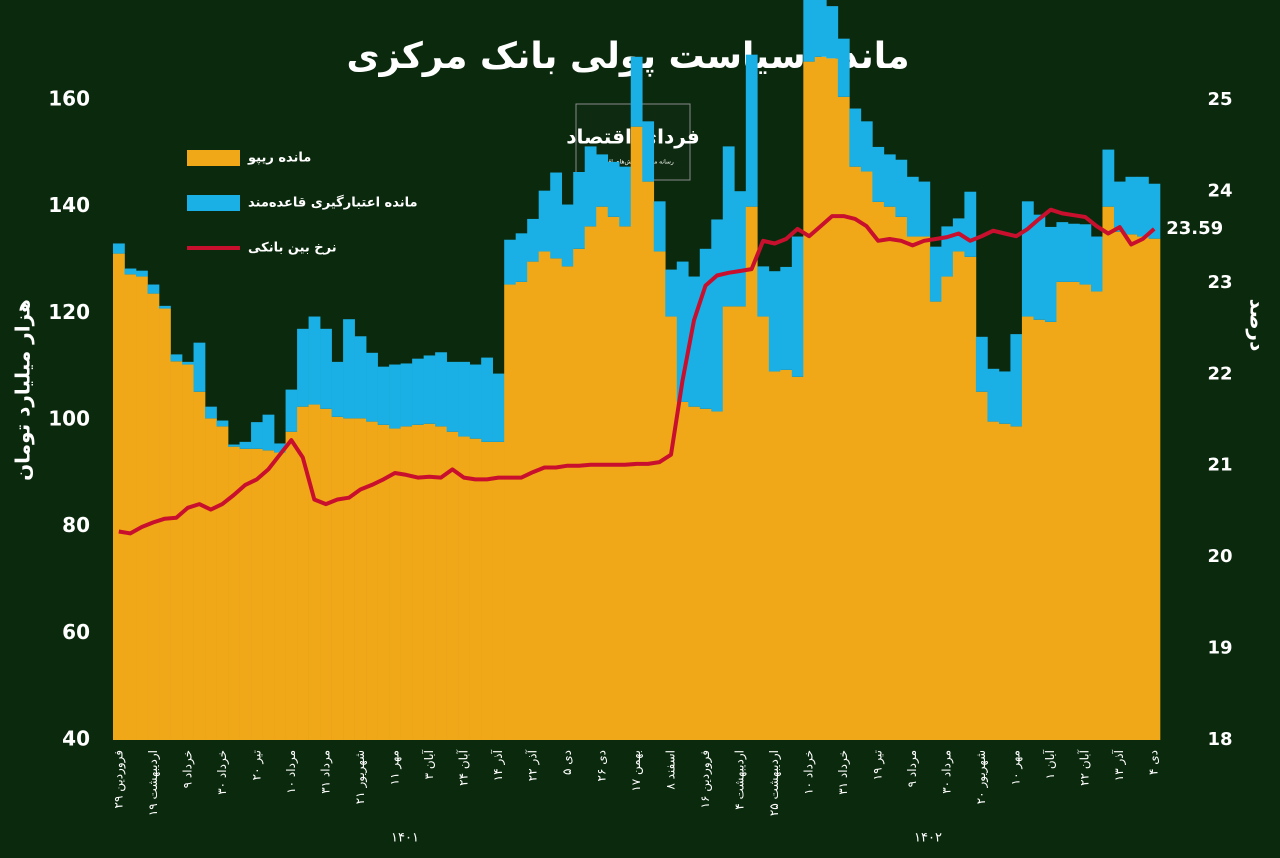  Describe the element at coordinates (636, 771) in the screenshot. I see `x-tick-label: ۱۷ بهمن` at that location.